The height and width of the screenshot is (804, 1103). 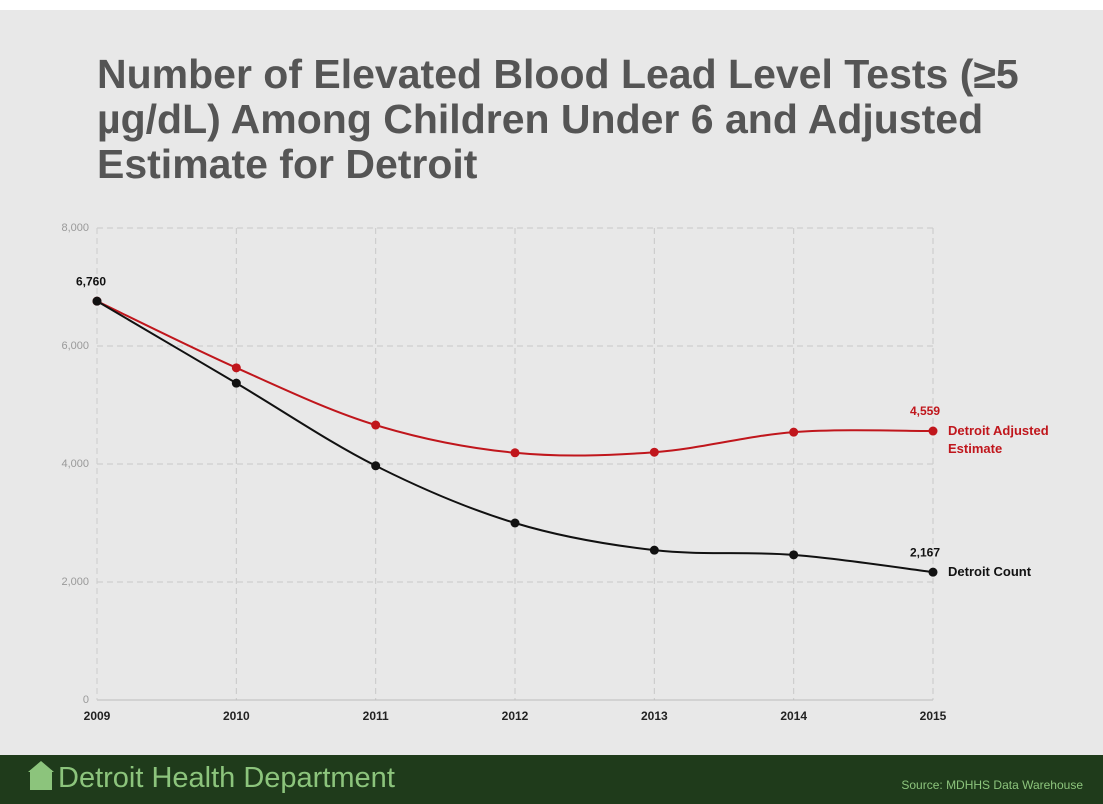 What do you see at coordinates (551, 779) in the screenshot?
I see `footer-band` at bounding box center [551, 779].